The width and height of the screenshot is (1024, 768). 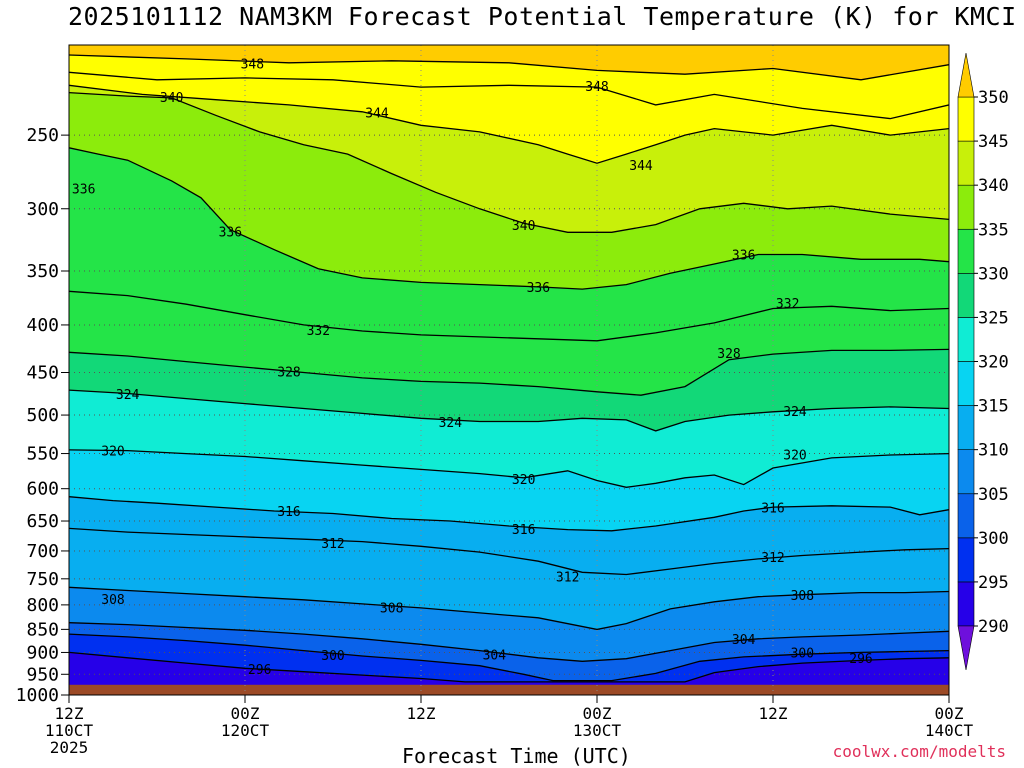 What do you see at coordinates (42, 209) in the screenshot?
I see `y-tick-label-300: 300` at bounding box center [42, 209].